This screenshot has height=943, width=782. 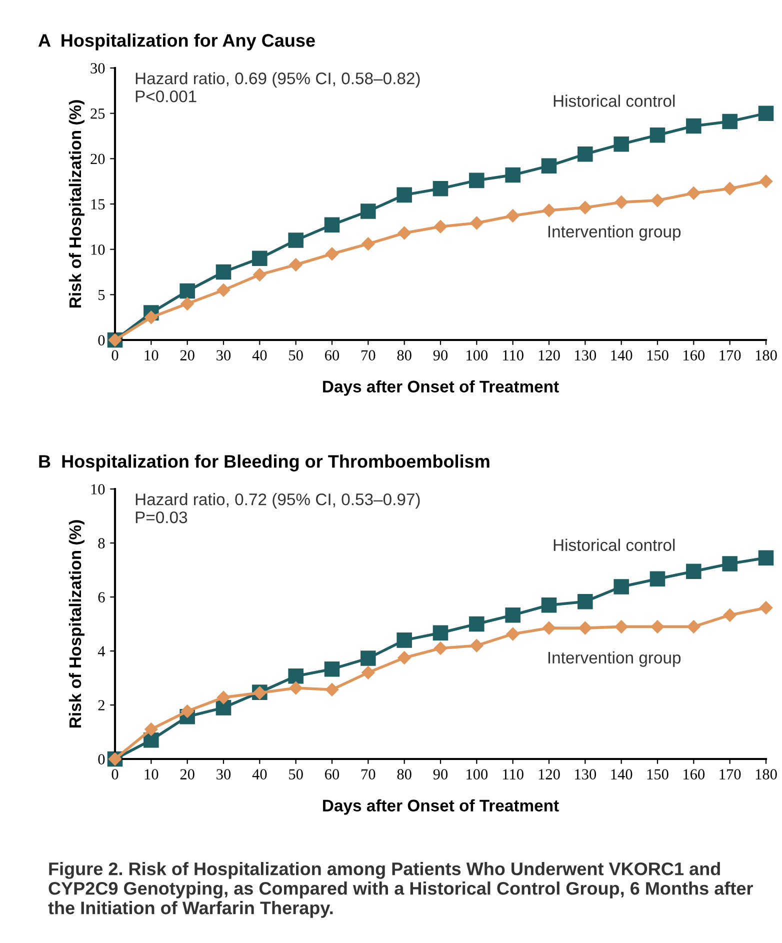 What do you see at coordinates (614, 544) in the screenshot?
I see `series-label: Historical control` at bounding box center [614, 544].